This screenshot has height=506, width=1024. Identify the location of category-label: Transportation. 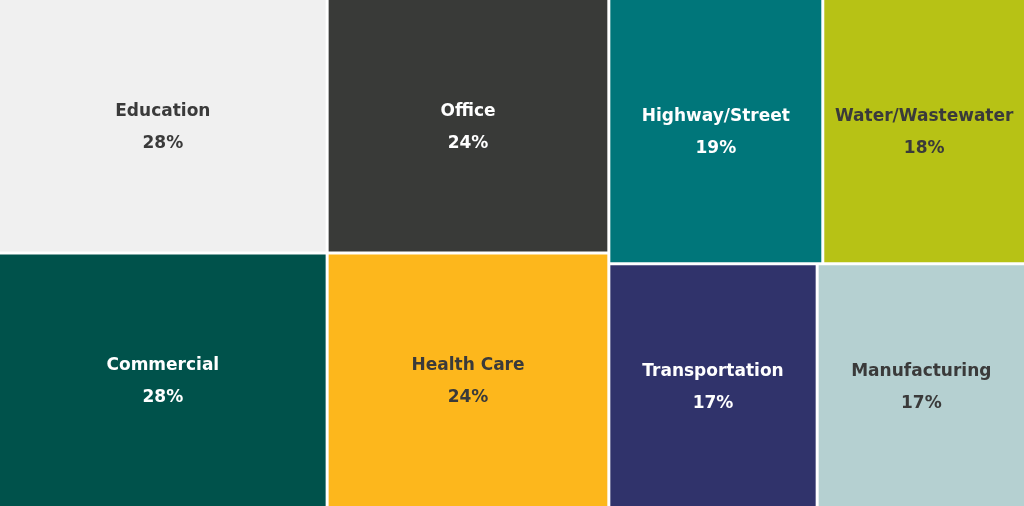
(713, 369).